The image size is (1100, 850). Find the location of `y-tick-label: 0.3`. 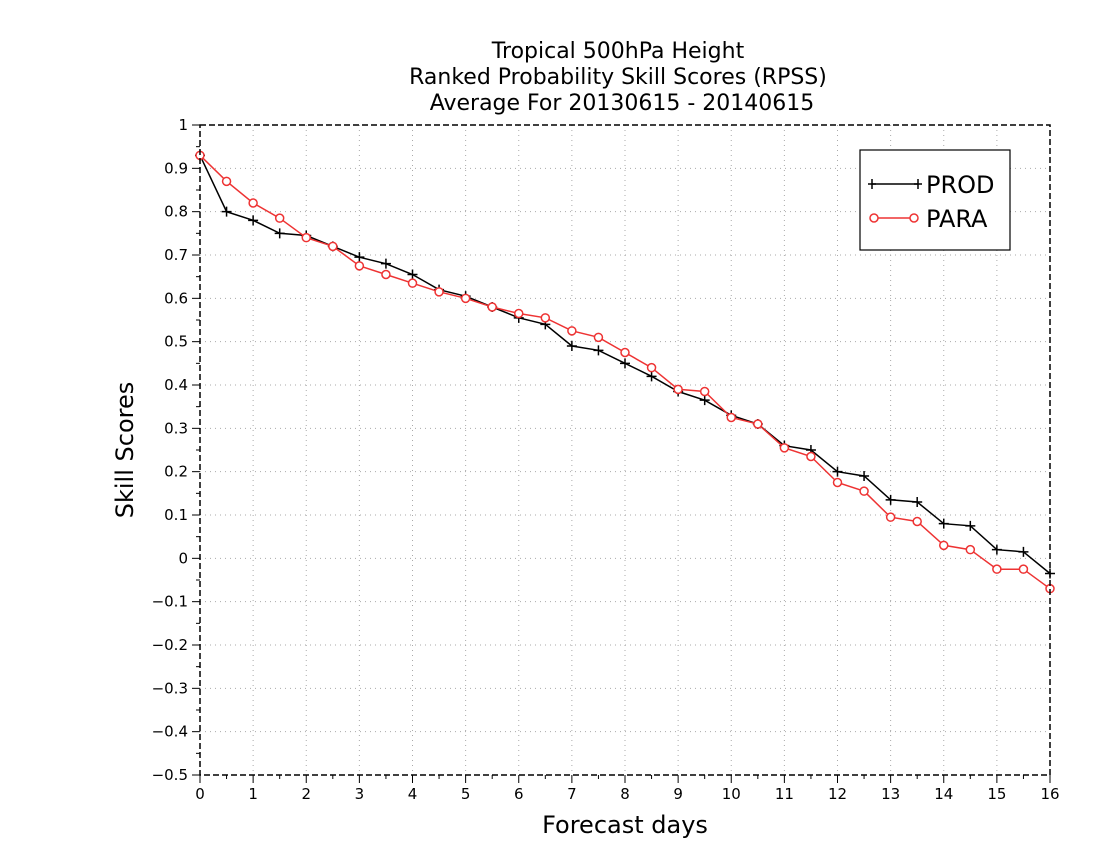

y-tick-label: 0.3 is located at coordinates (176, 428).